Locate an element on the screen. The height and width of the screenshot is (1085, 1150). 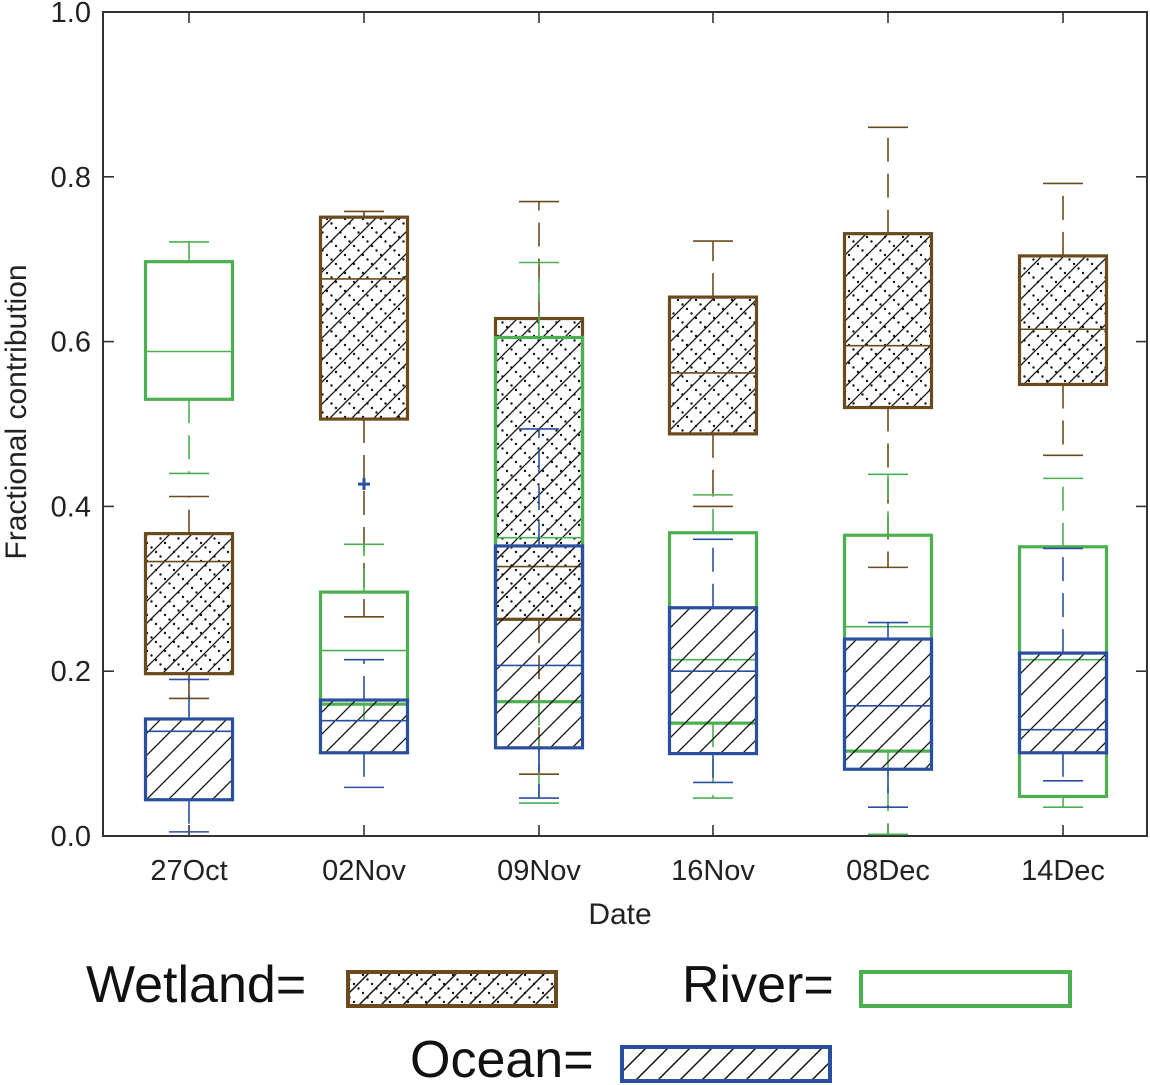
y-tick-label: 0.6 is located at coordinates (71, 343).